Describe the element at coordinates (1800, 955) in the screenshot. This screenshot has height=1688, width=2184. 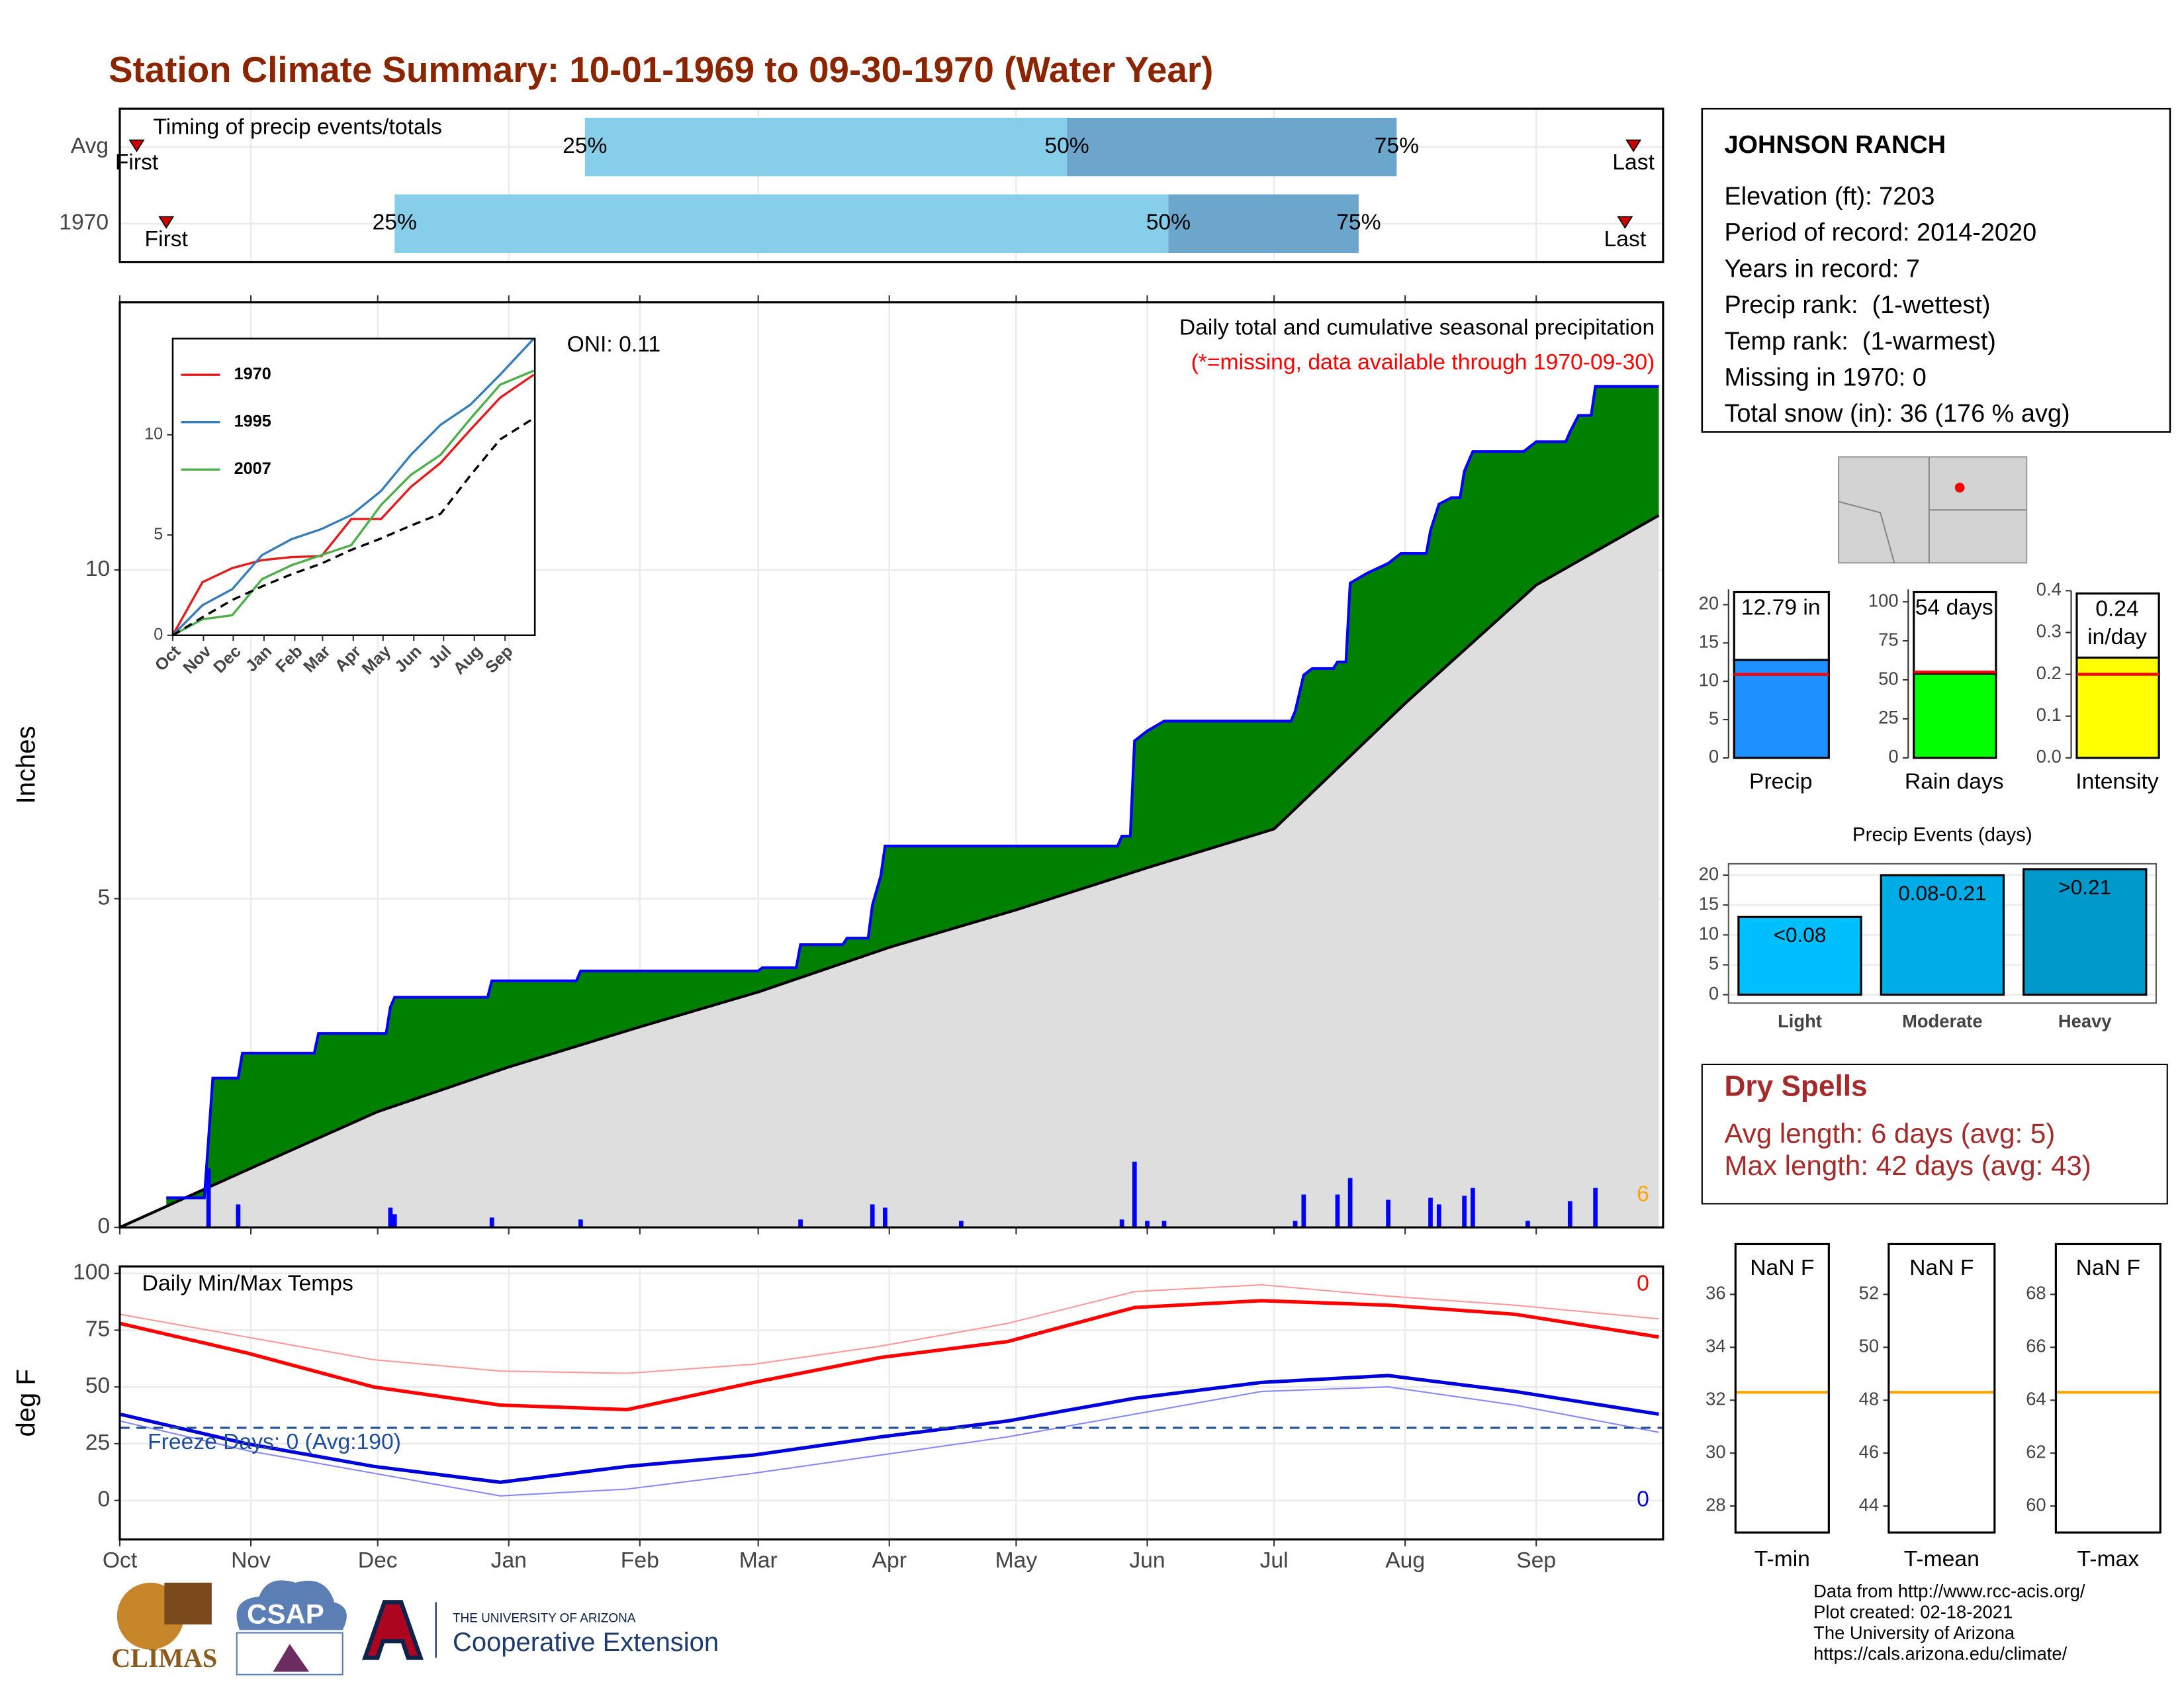
I see `bar` at that location.